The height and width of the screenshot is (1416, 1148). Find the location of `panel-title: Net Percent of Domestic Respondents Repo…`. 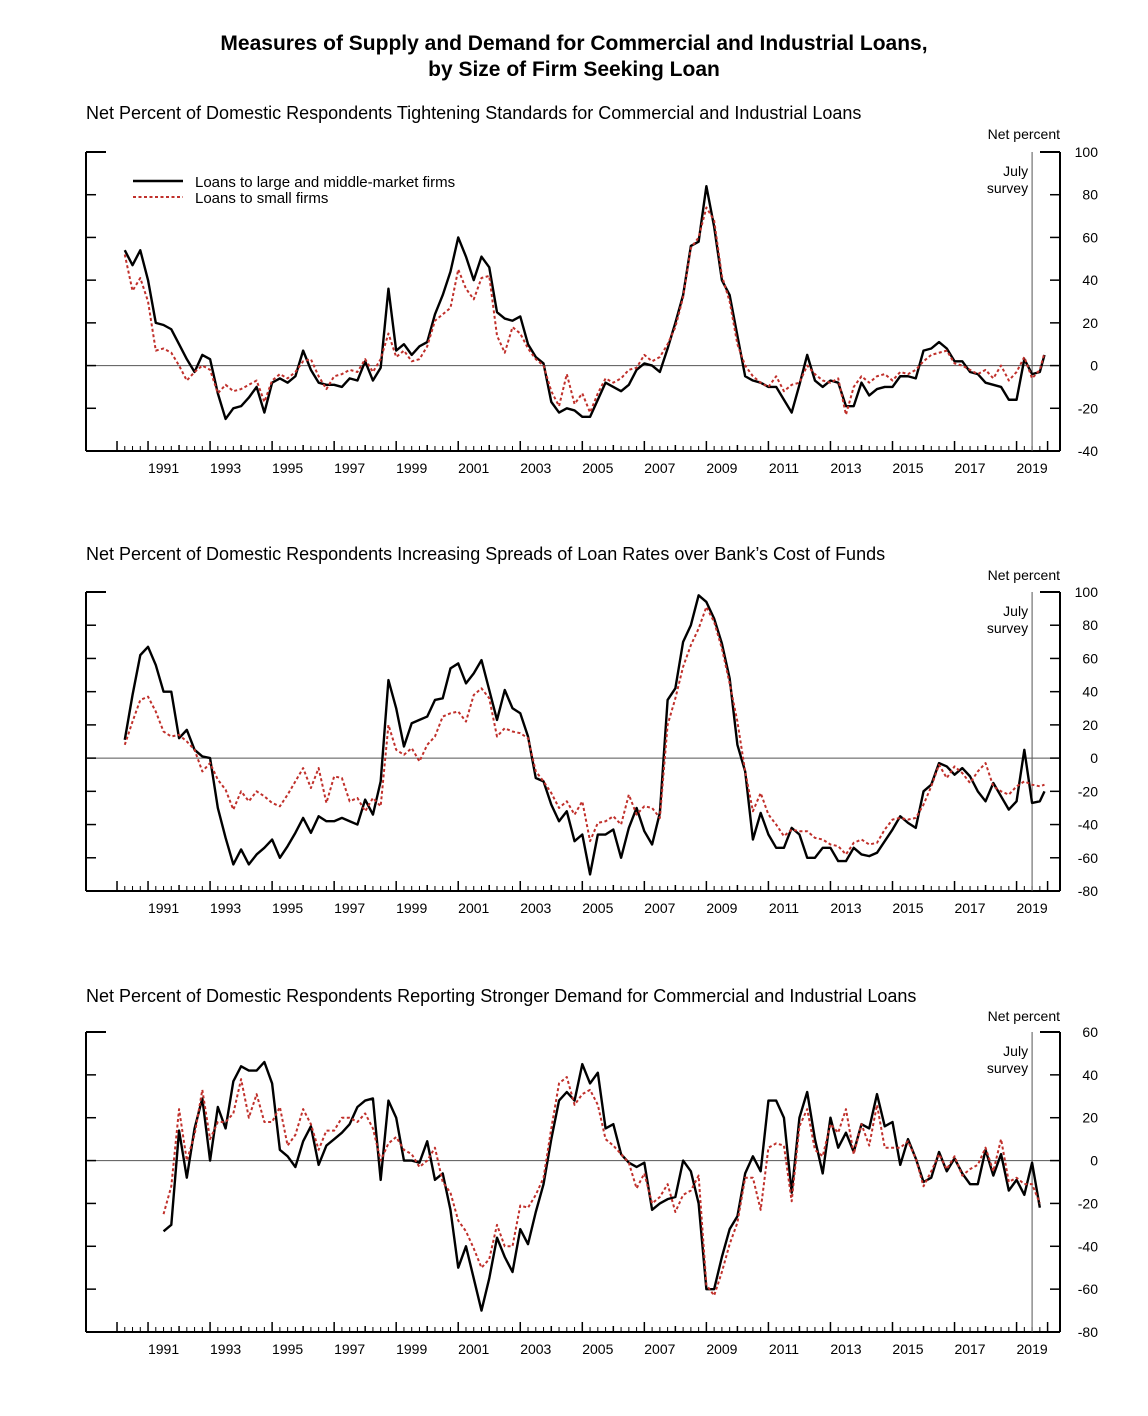

panel-title: Net Percent of Domestic Respondents Repo… is located at coordinates (501, 996).